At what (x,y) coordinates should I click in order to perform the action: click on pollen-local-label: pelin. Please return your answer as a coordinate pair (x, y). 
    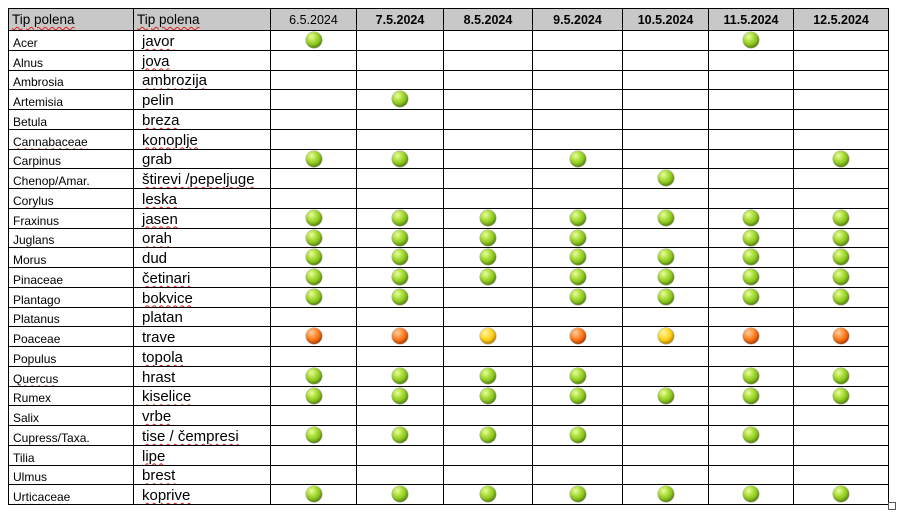
    Looking at the image, I should click on (158, 100).